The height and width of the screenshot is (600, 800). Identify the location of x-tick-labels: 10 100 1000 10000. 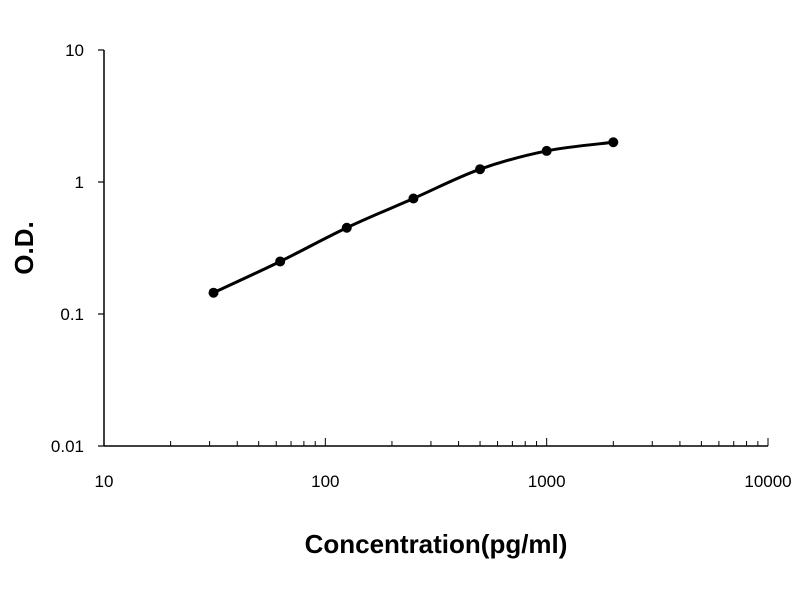
(443, 481).